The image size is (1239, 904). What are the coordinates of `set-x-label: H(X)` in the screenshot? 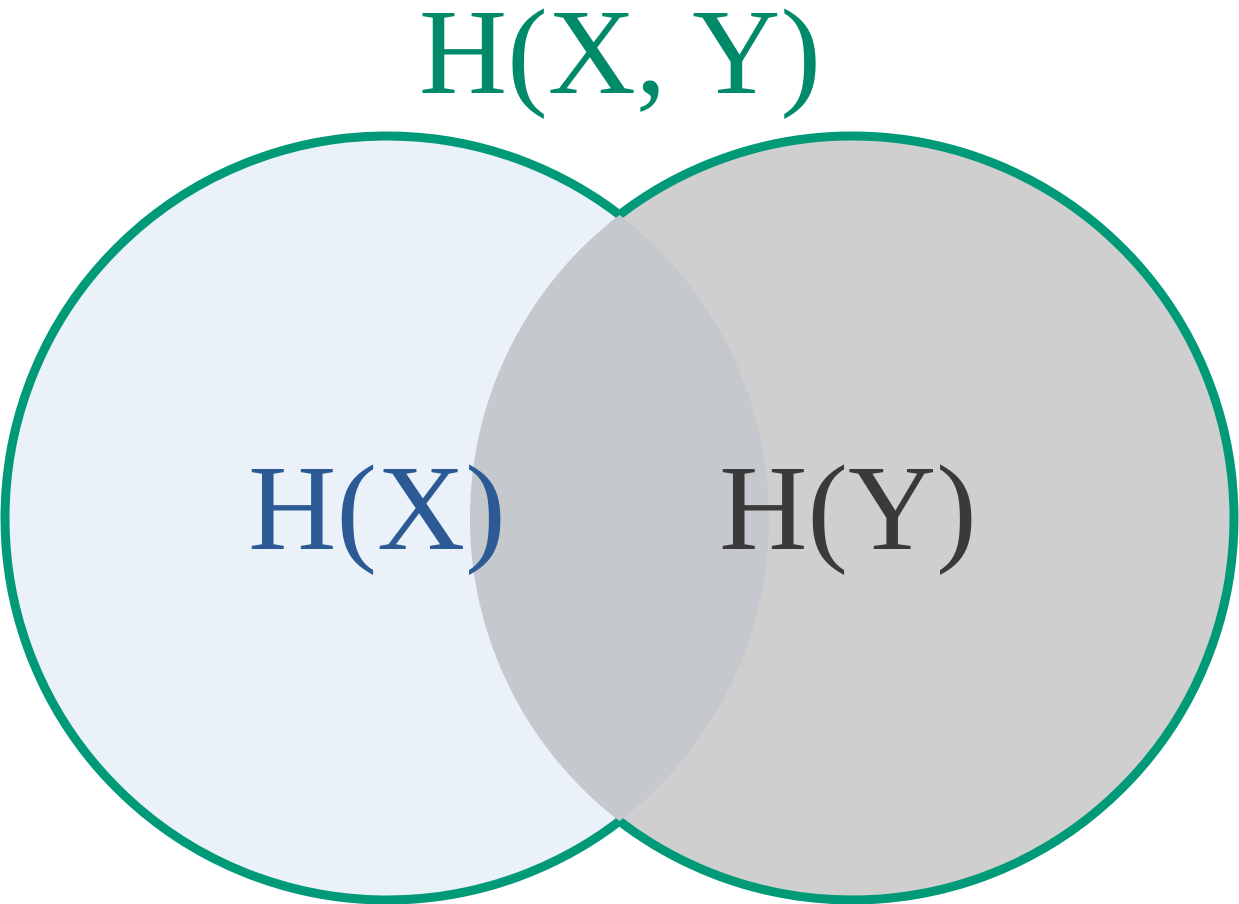 It's located at (376, 508).